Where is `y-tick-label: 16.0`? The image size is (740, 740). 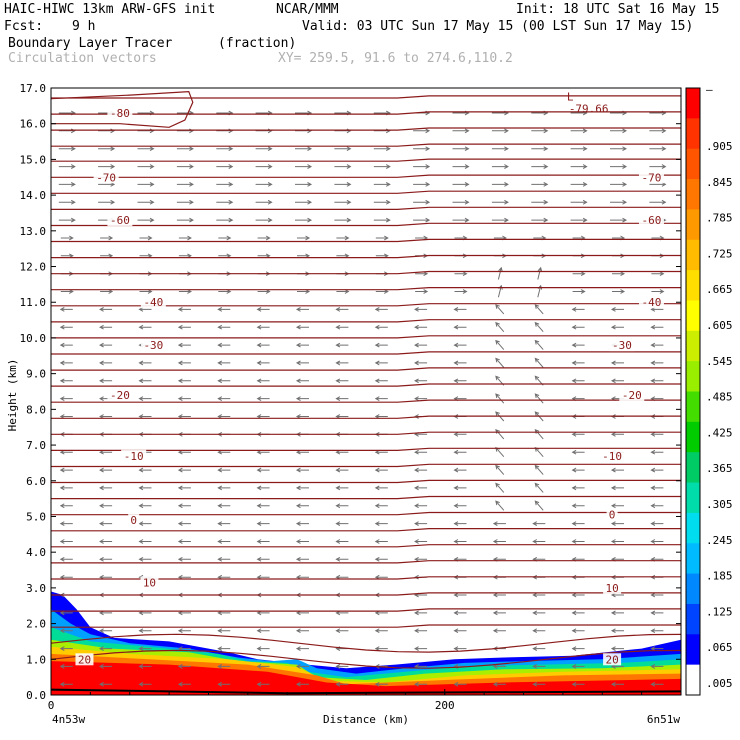 y-tick-label: 16.0 is located at coordinates (33, 124).